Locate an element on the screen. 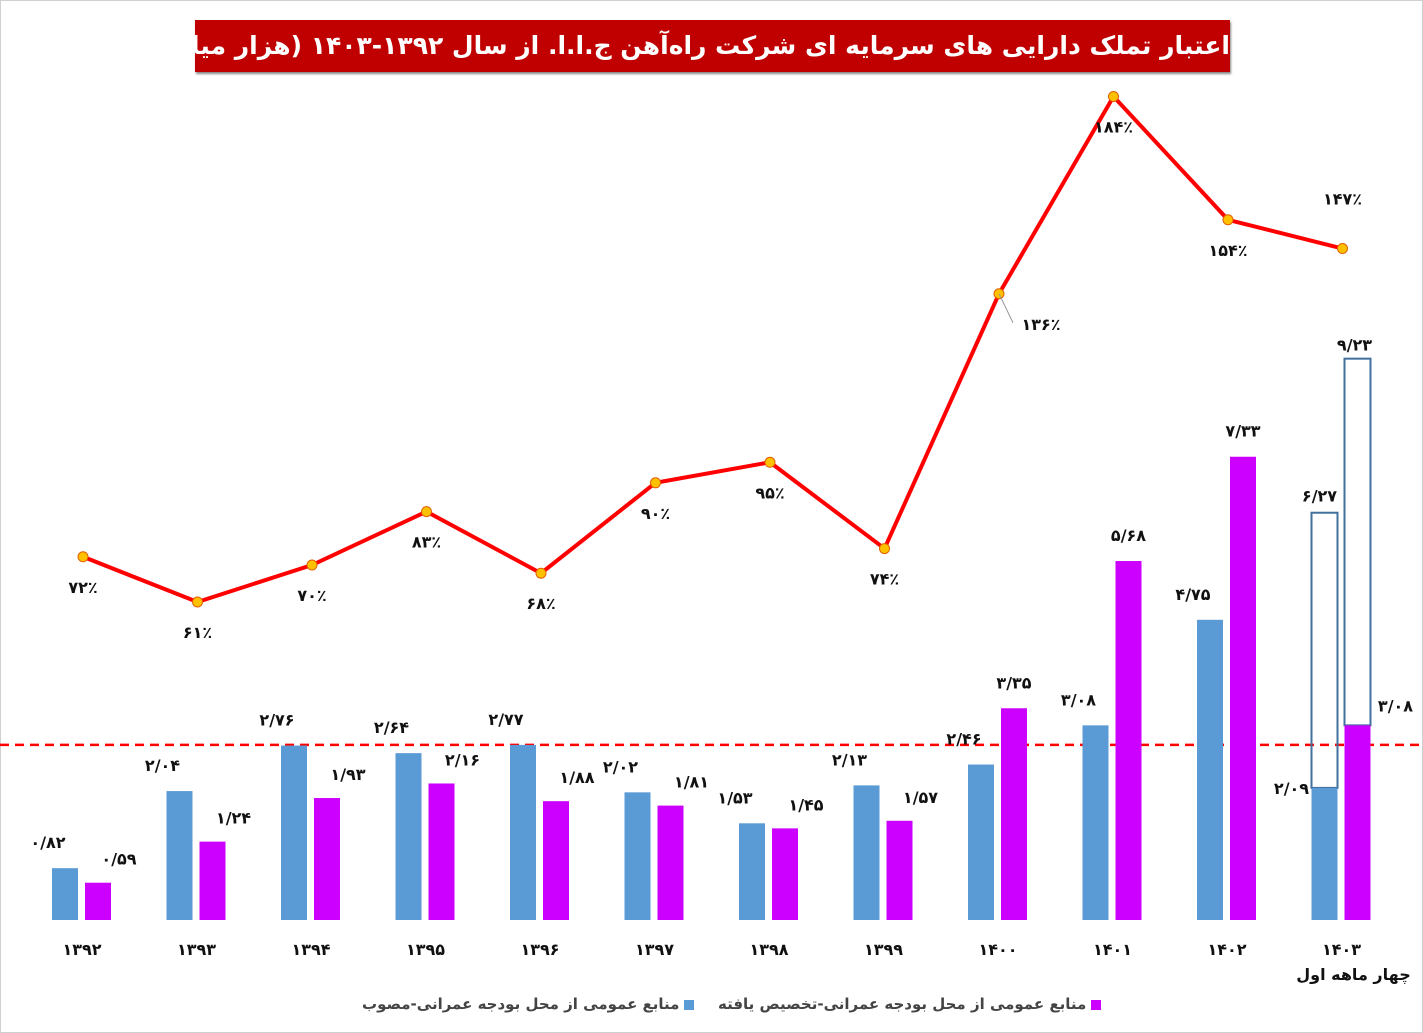  legend-swatch-purple is located at coordinates (1096, 1004).